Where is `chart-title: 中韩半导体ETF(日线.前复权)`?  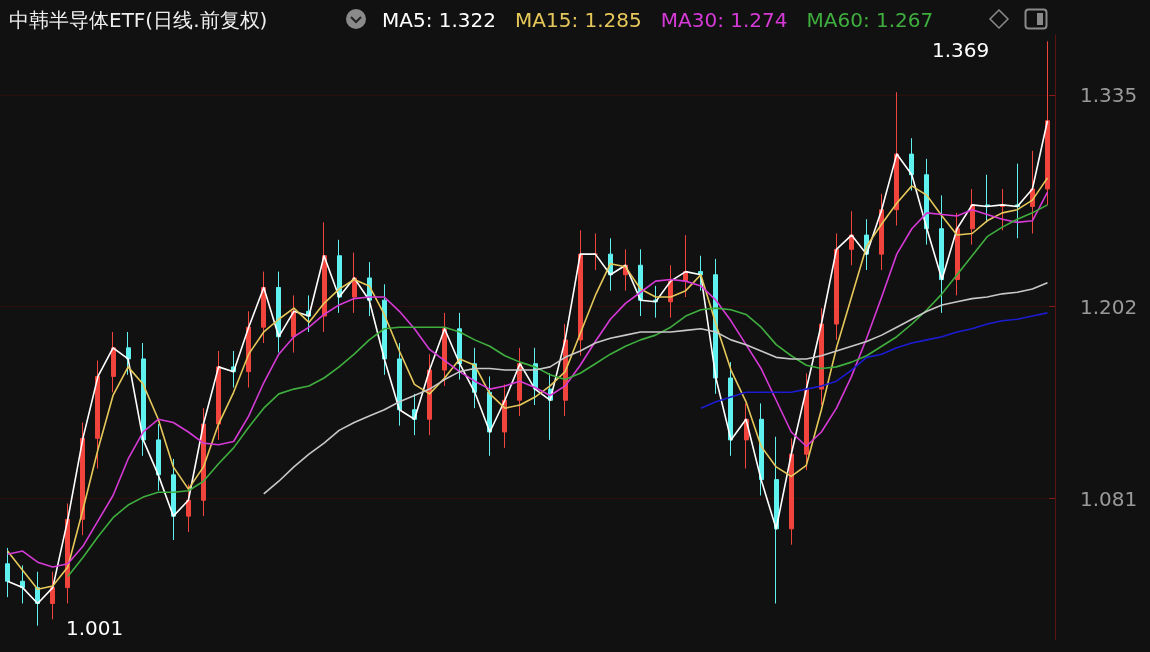
chart-title: 中韩半导体ETF(日线.前复权) is located at coordinates (138, 20).